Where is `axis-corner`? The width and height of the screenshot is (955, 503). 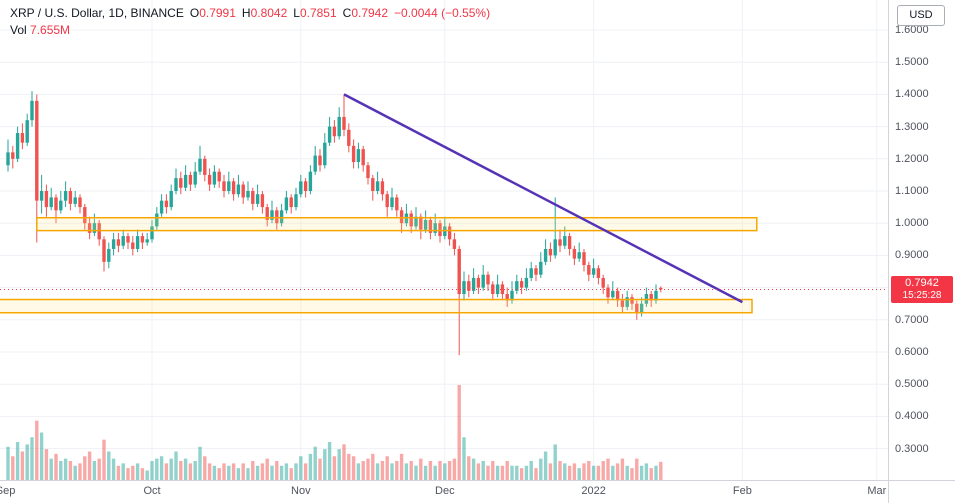 axis-corner is located at coordinates (921, 491).